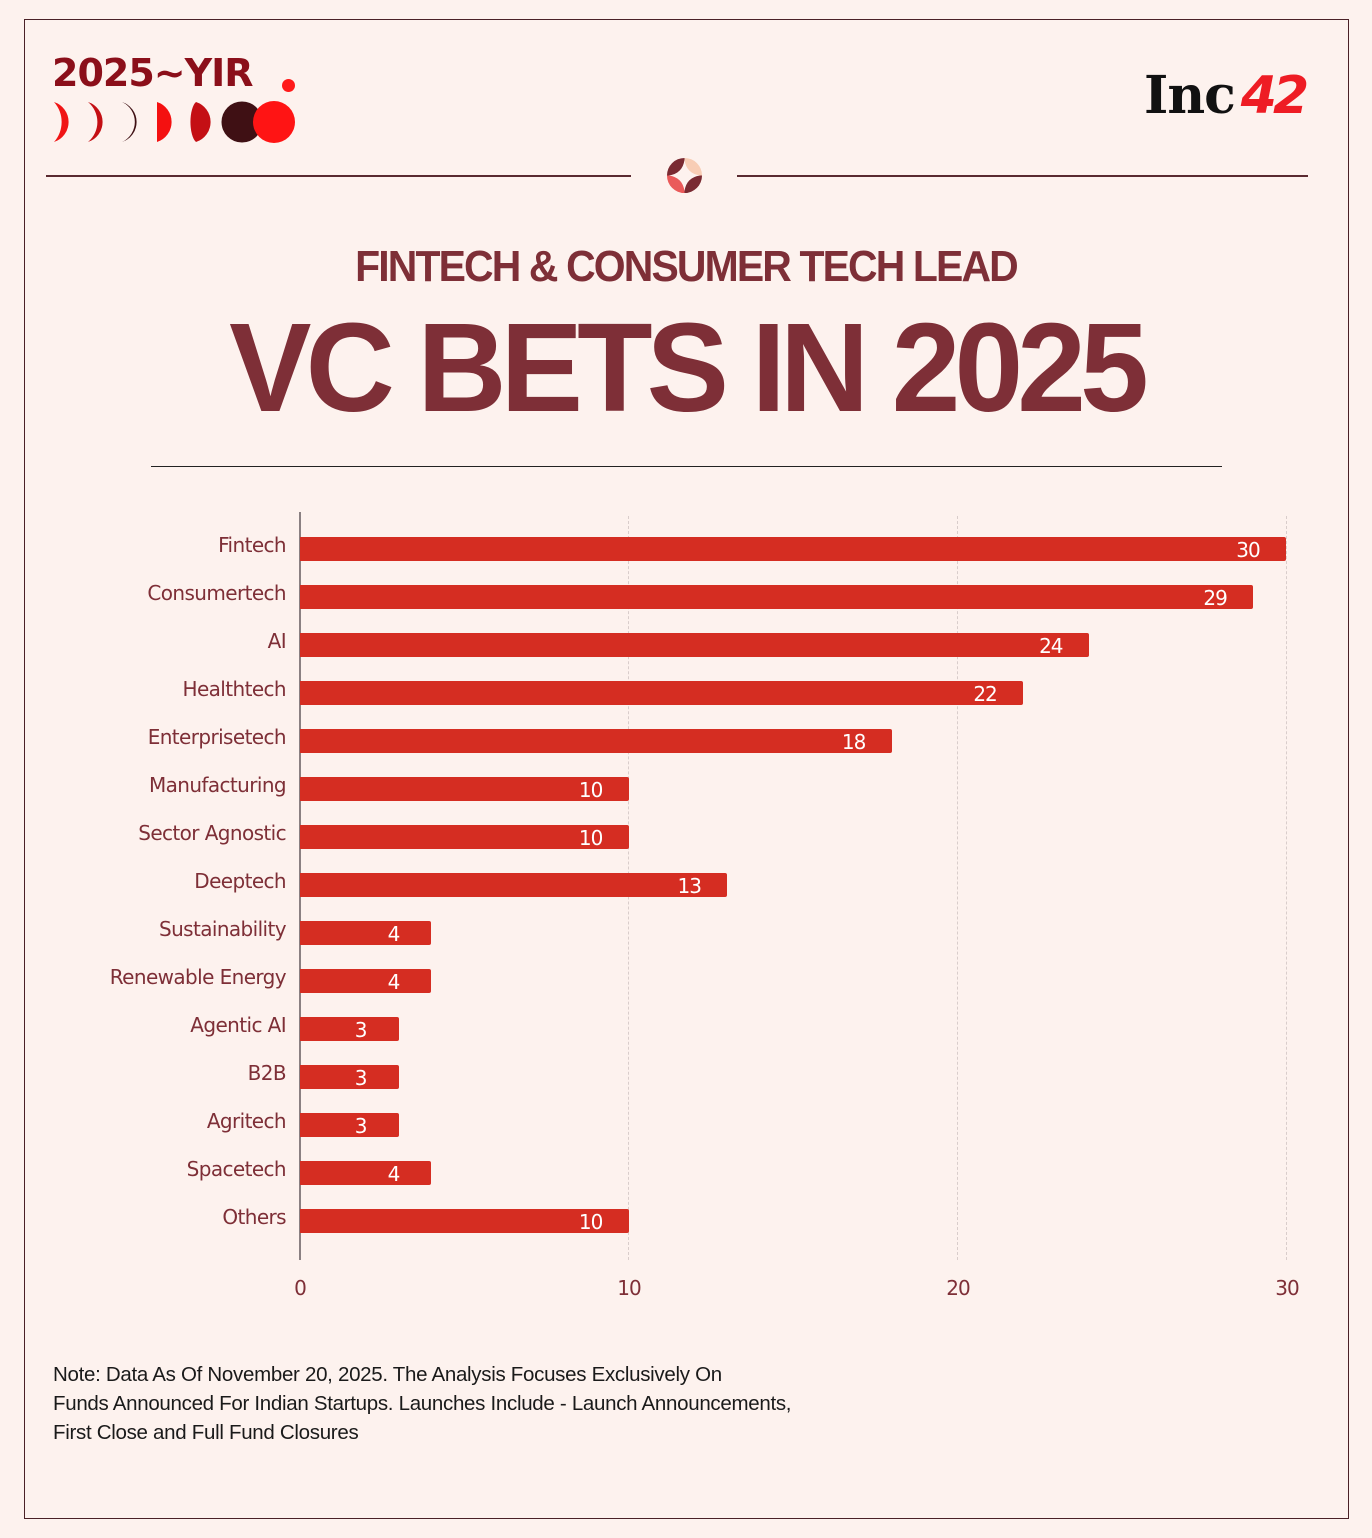  Describe the element at coordinates (300, 886) in the screenshot. I see `y-axis-line` at that location.